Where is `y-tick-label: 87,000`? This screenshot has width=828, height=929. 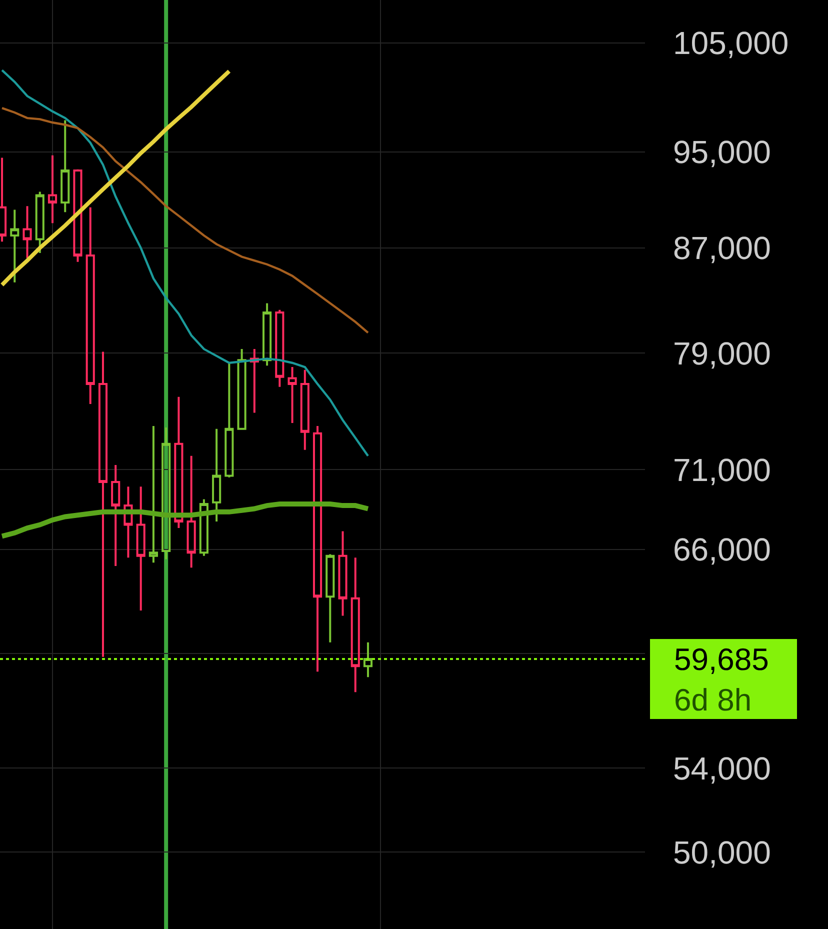
y-tick-label: 87,000 is located at coordinates (722, 248).